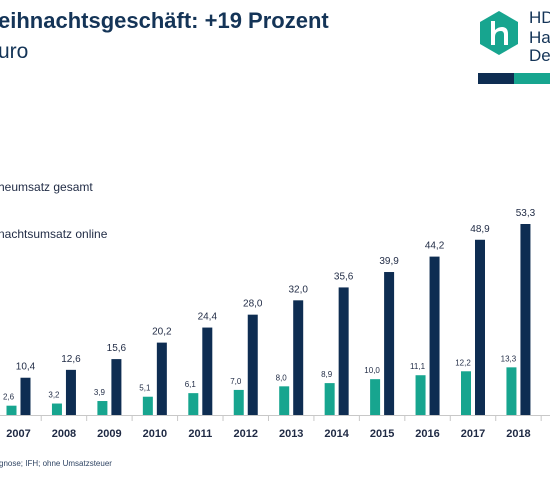 The height and width of the screenshot is (480, 550). I want to click on data-label-total-2018: 53,3, so click(526, 213).